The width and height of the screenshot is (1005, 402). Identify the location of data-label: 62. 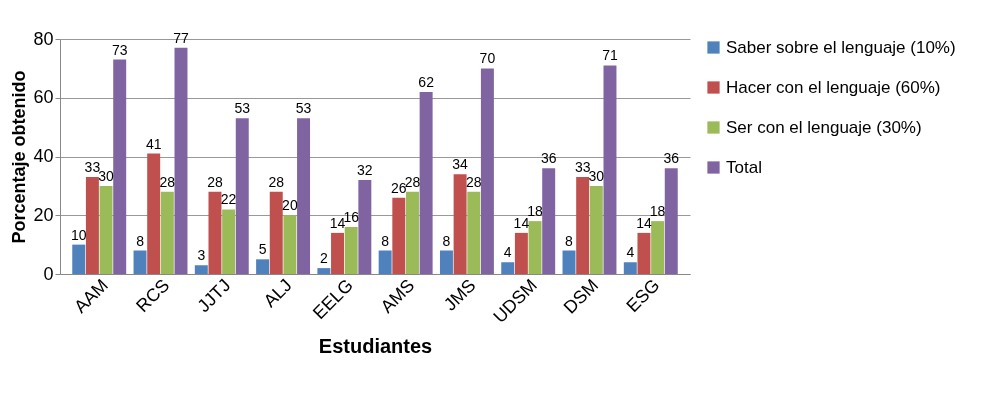
(426, 81).